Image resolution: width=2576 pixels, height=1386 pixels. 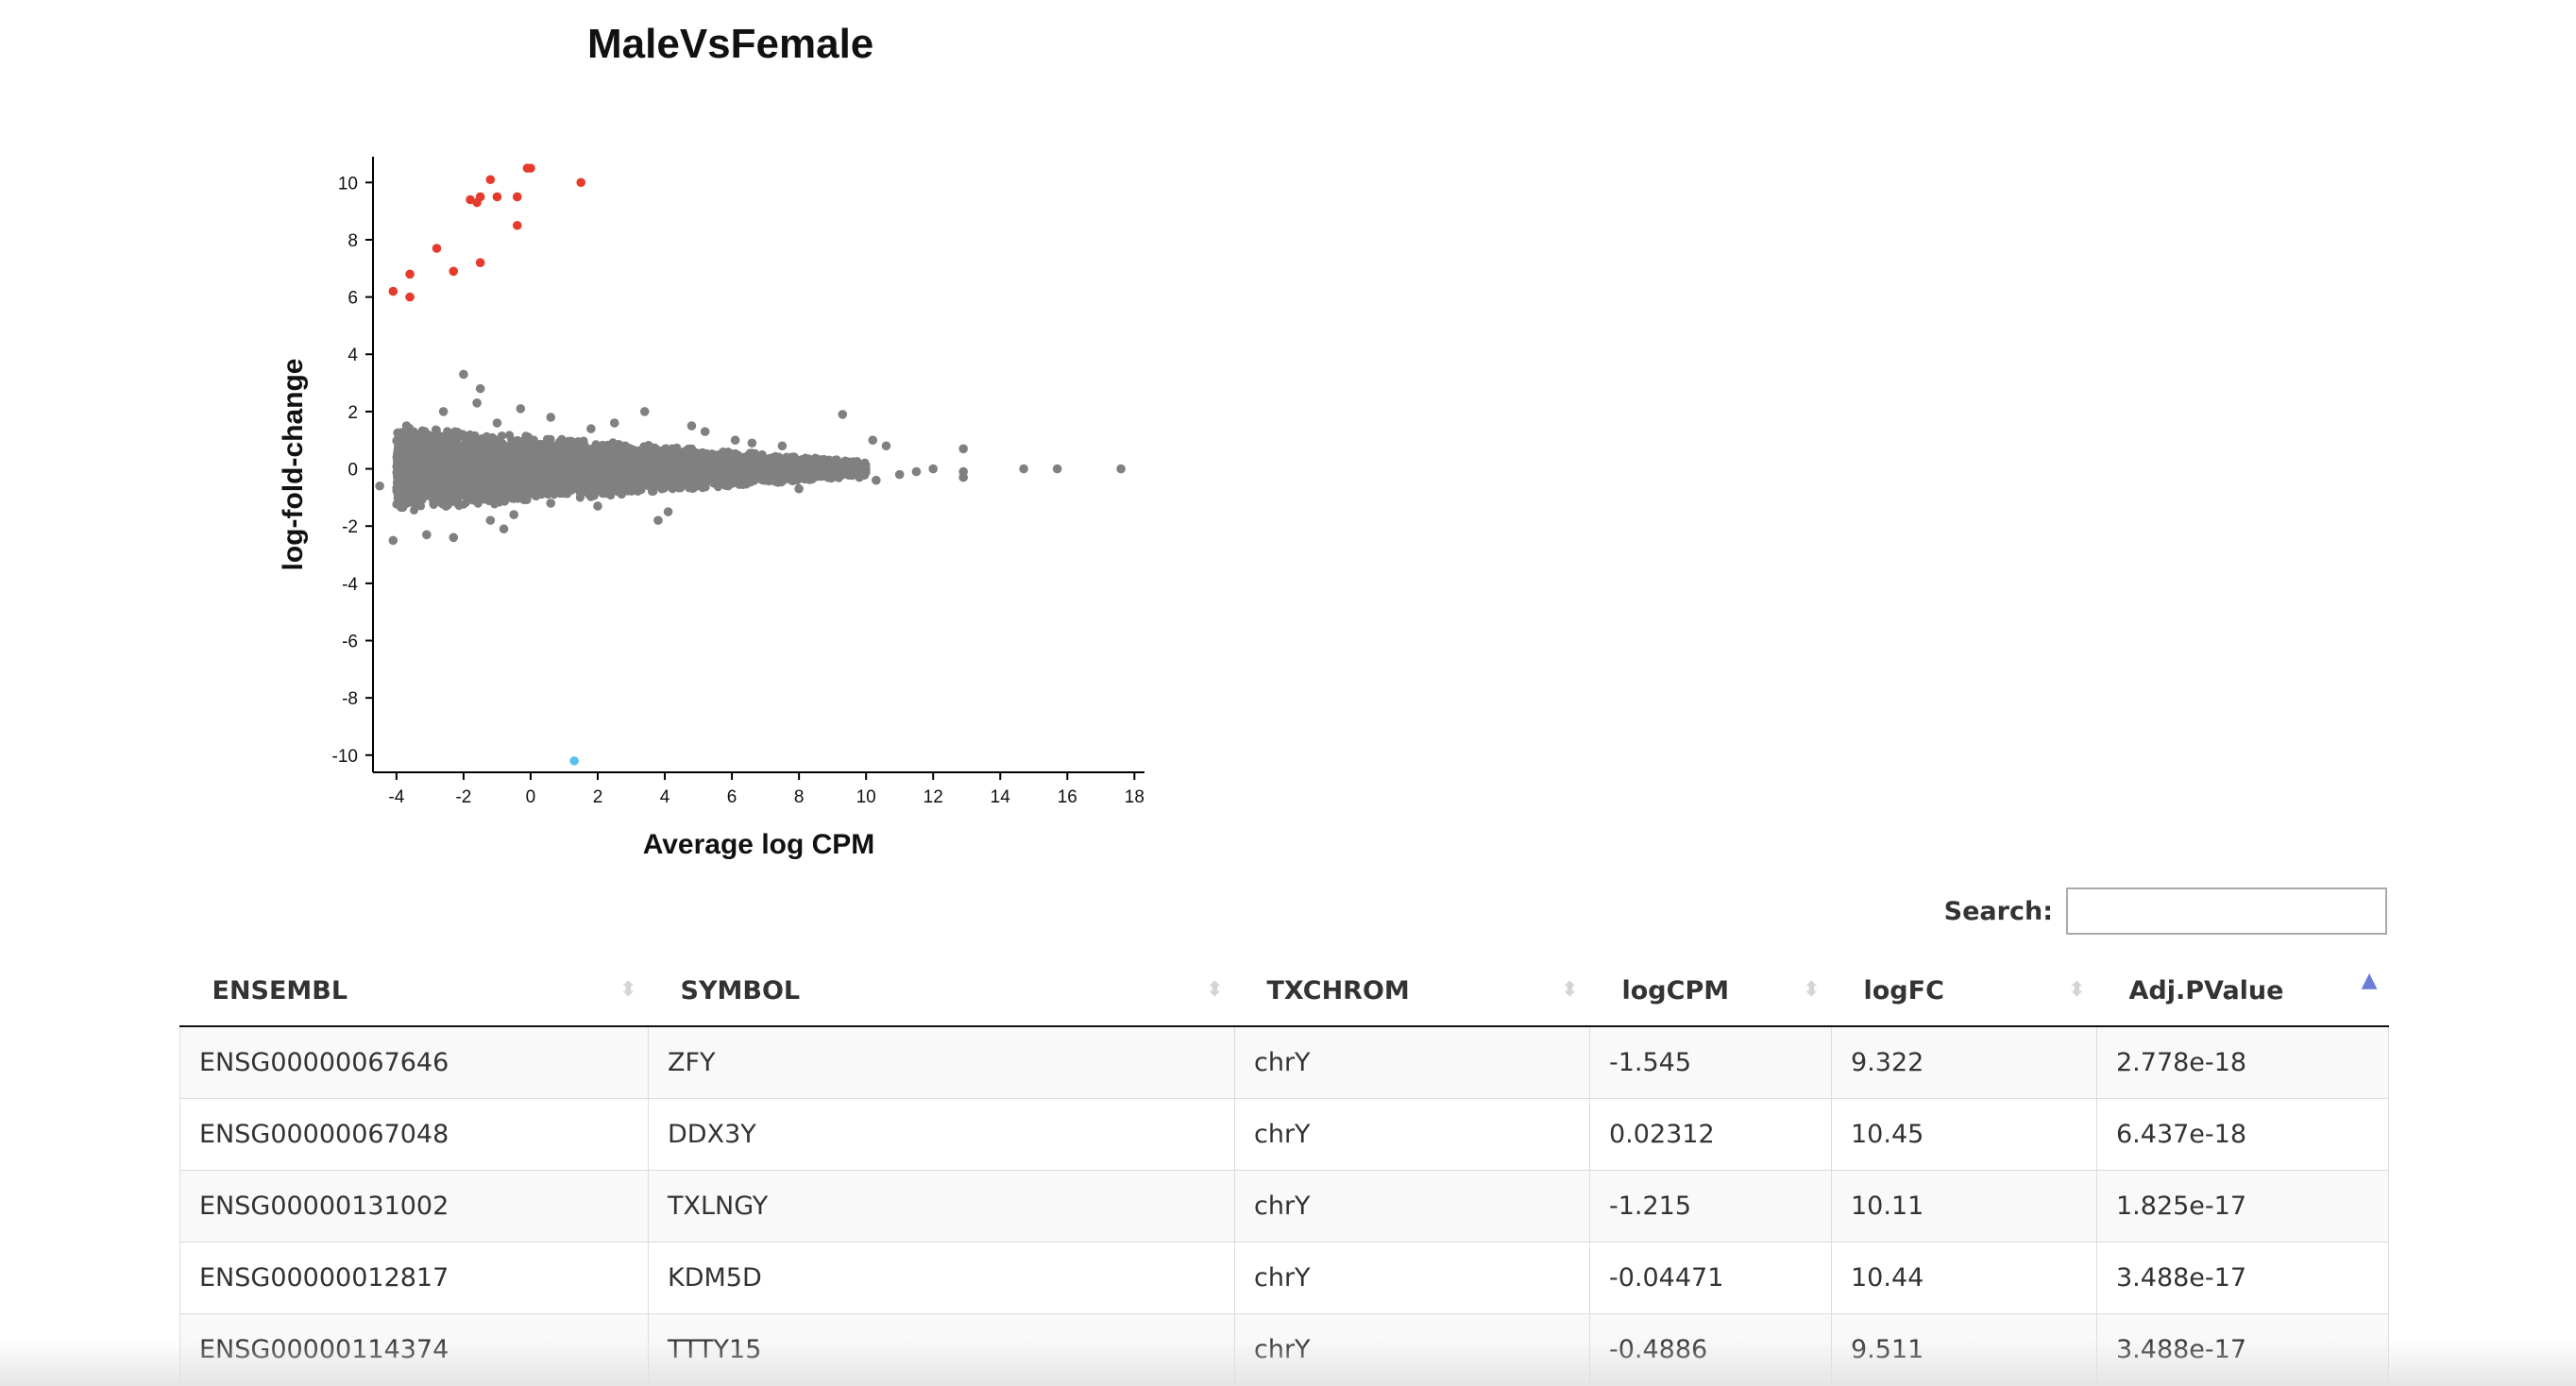 I want to click on x-tick-label: 12, so click(x=933, y=797).